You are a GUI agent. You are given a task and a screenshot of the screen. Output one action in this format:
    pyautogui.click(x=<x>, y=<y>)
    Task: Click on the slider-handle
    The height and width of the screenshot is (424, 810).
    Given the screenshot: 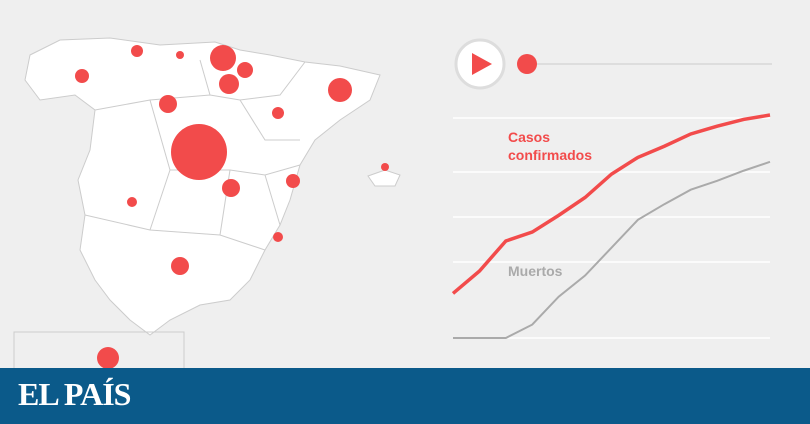 What is the action you would take?
    pyautogui.click(x=527, y=64)
    